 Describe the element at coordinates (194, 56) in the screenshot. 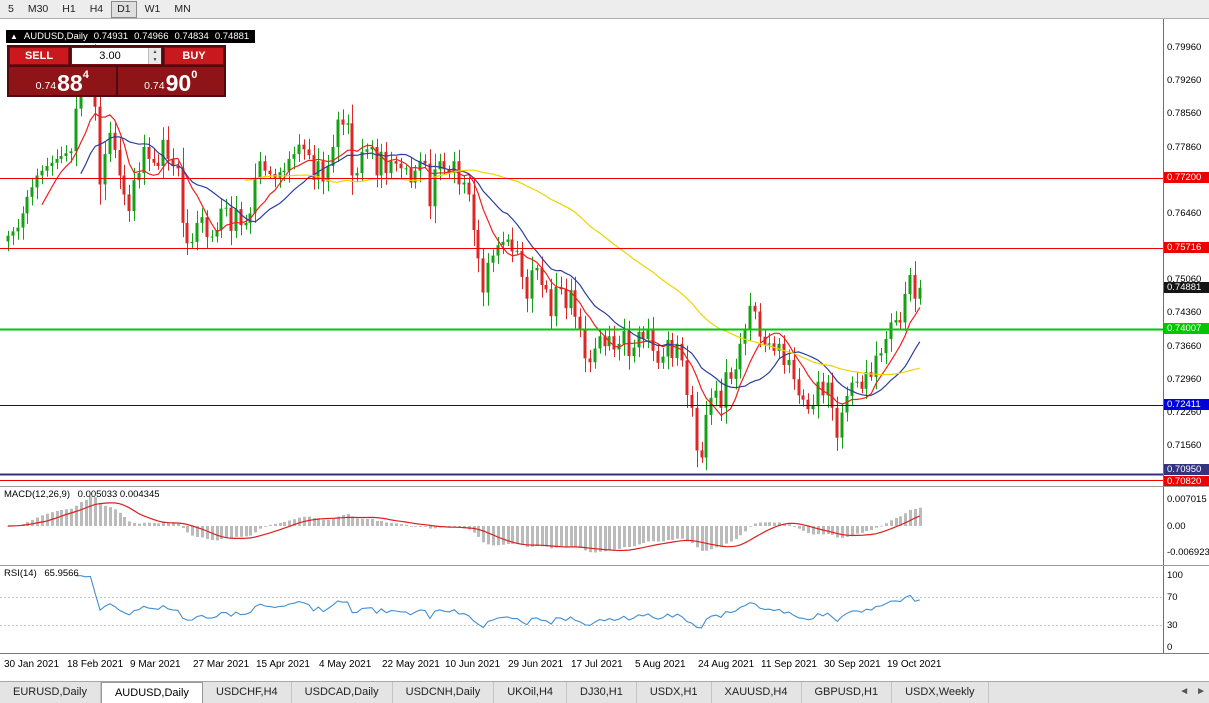

I see `buy-button: BUY` at that location.